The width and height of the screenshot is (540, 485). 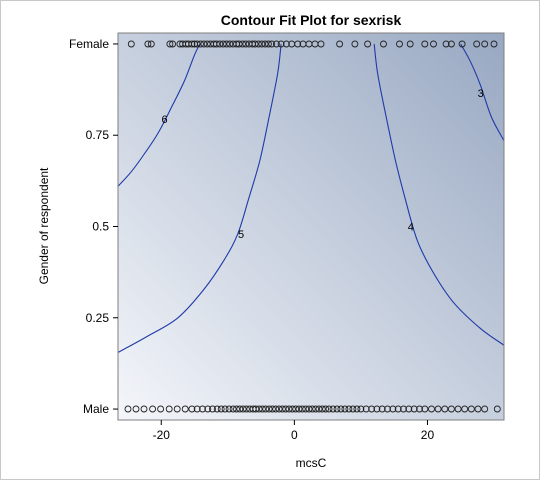 I want to click on y-tick-label-2: 0.5, so click(x=100, y=227).